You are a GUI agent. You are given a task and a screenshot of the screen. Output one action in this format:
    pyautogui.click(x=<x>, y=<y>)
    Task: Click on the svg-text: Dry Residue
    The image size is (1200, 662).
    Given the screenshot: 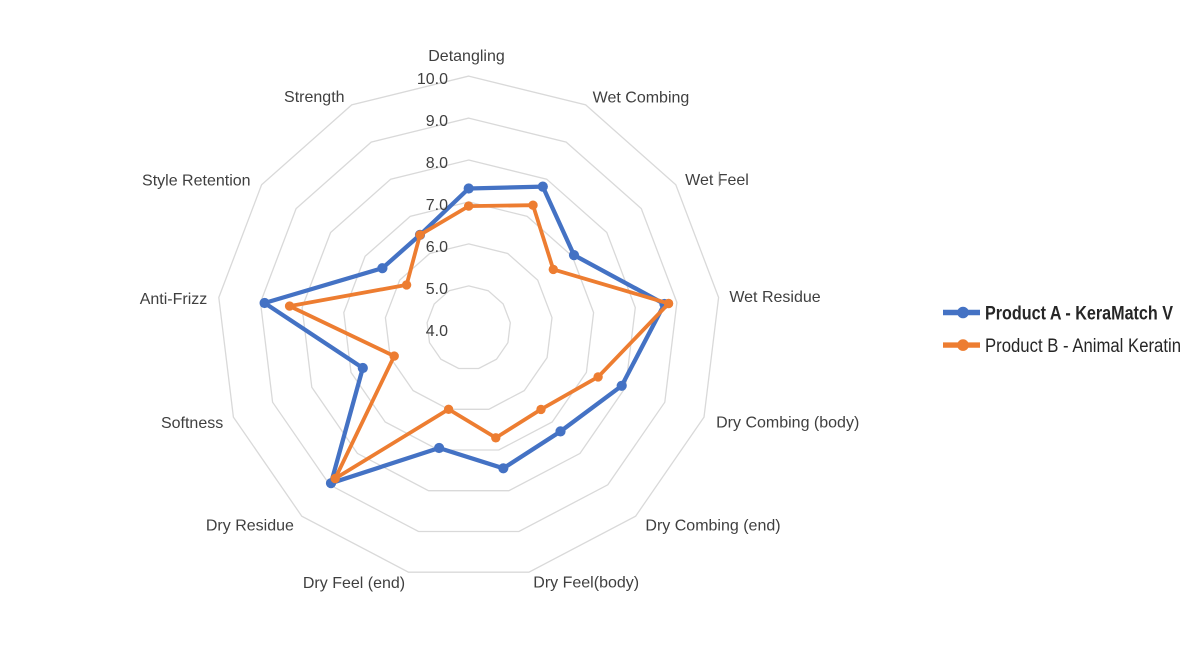 What is the action you would take?
    pyautogui.click(x=250, y=525)
    